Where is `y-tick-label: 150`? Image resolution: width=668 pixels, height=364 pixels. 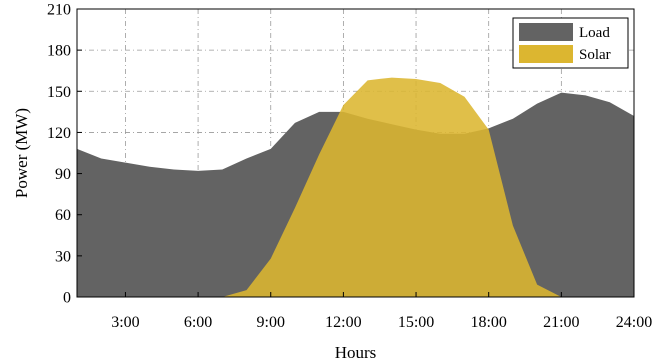
y-tick-label: 150 is located at coordinates (59, 92).